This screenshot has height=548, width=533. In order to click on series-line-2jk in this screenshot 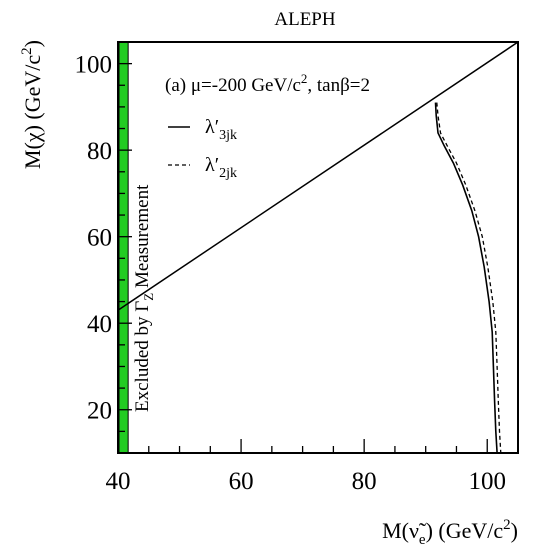, I will do `click(469, 278)`.